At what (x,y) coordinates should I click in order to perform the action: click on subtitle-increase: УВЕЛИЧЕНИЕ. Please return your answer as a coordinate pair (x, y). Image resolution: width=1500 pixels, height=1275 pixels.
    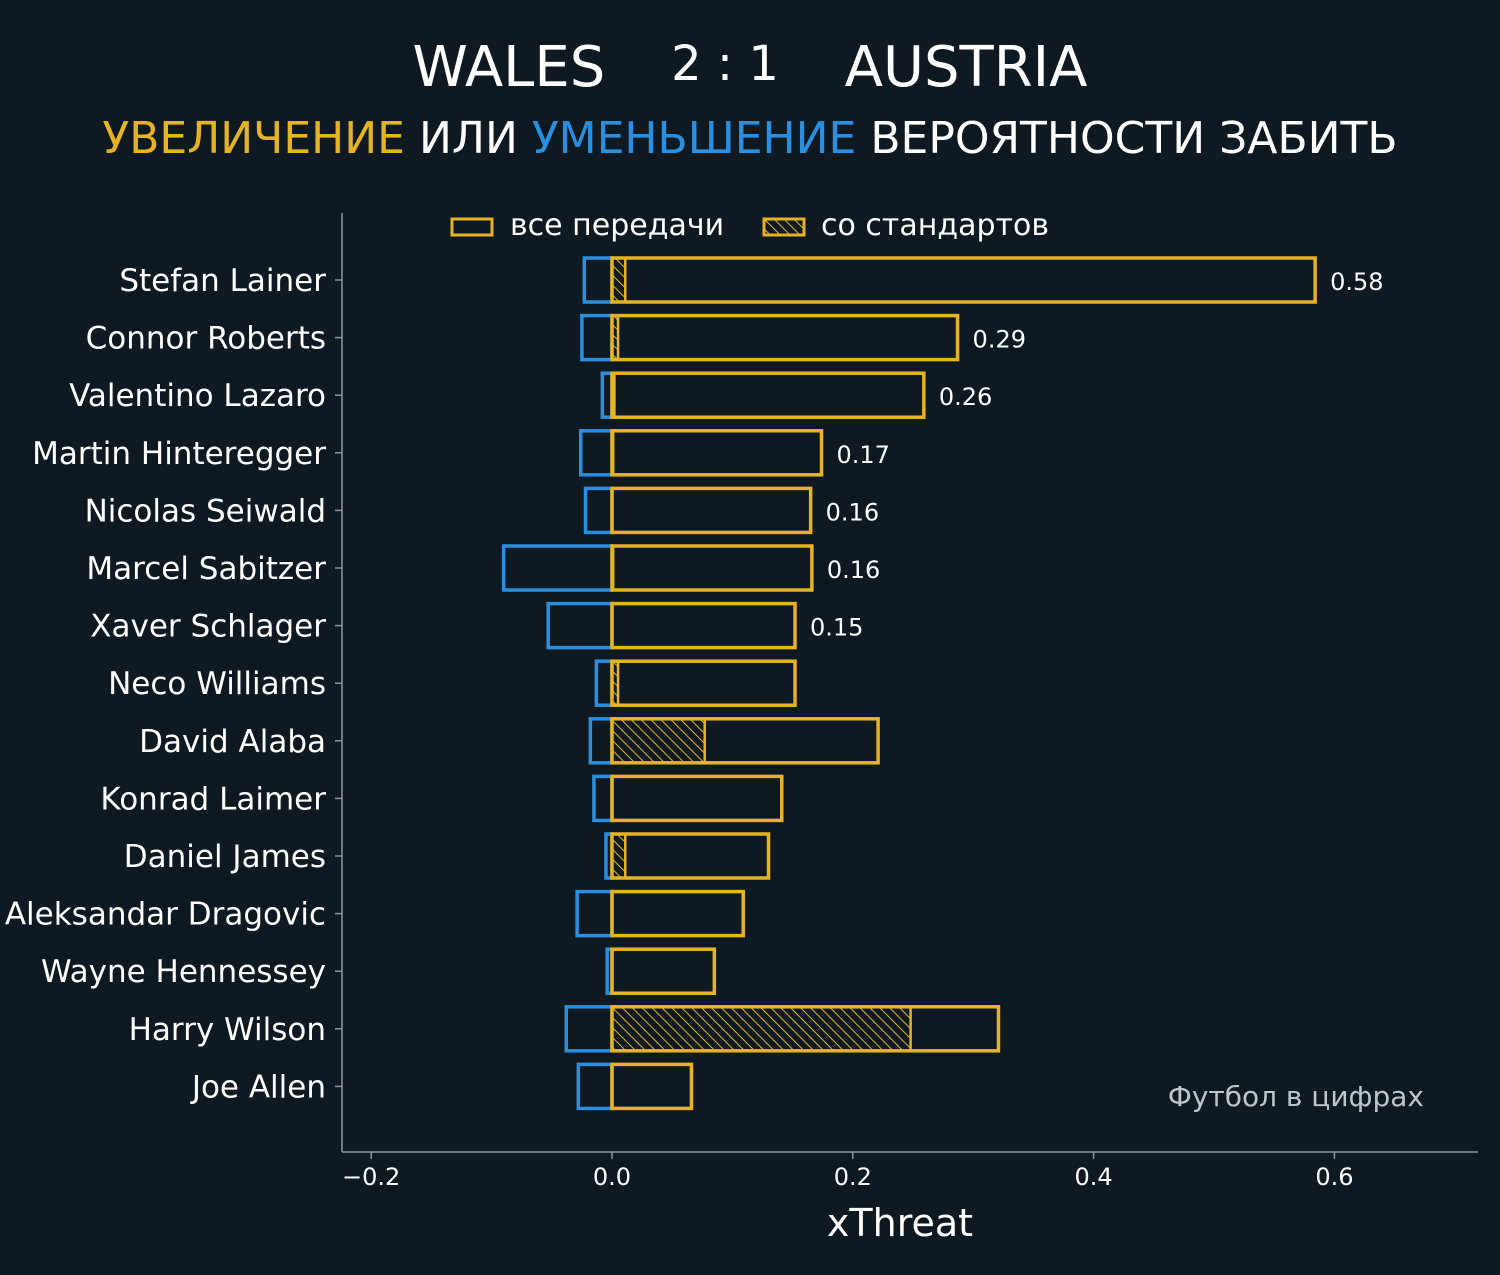
    Looking at the image, I should click on (253, 138).